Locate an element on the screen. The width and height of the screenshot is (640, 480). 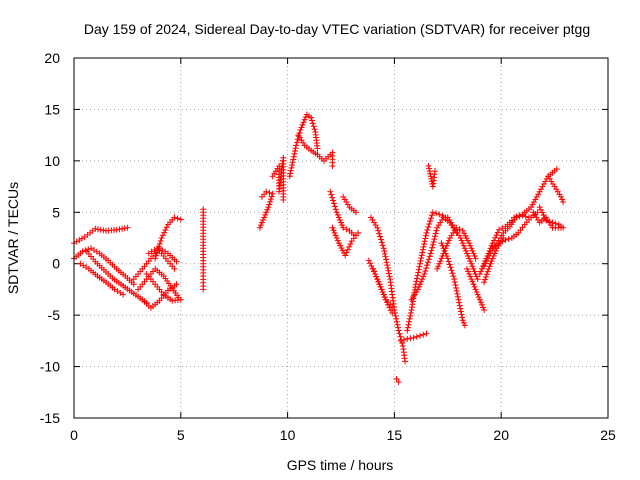
x-tick-label: 20 is located at coordinates (501, 435).